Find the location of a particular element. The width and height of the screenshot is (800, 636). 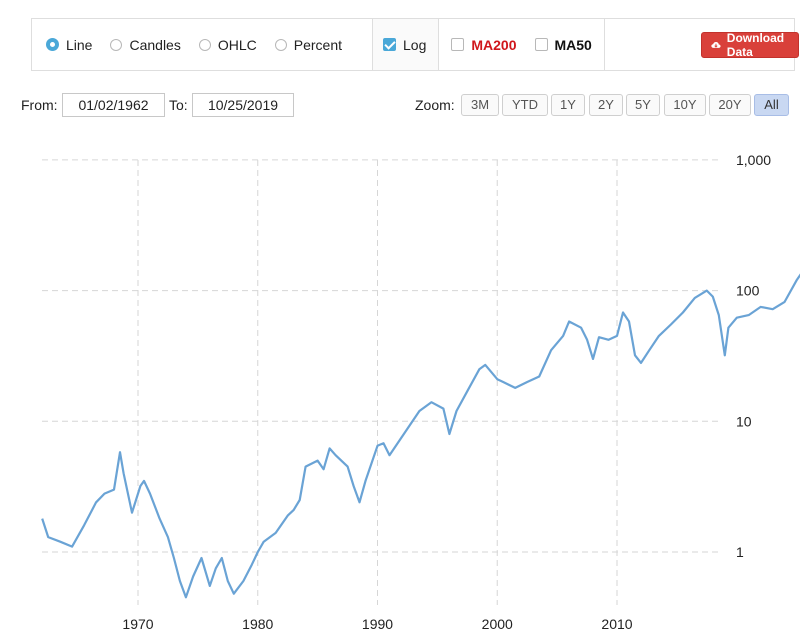

zoom-1y-button: 1Y is located at coordinates (568, 105).